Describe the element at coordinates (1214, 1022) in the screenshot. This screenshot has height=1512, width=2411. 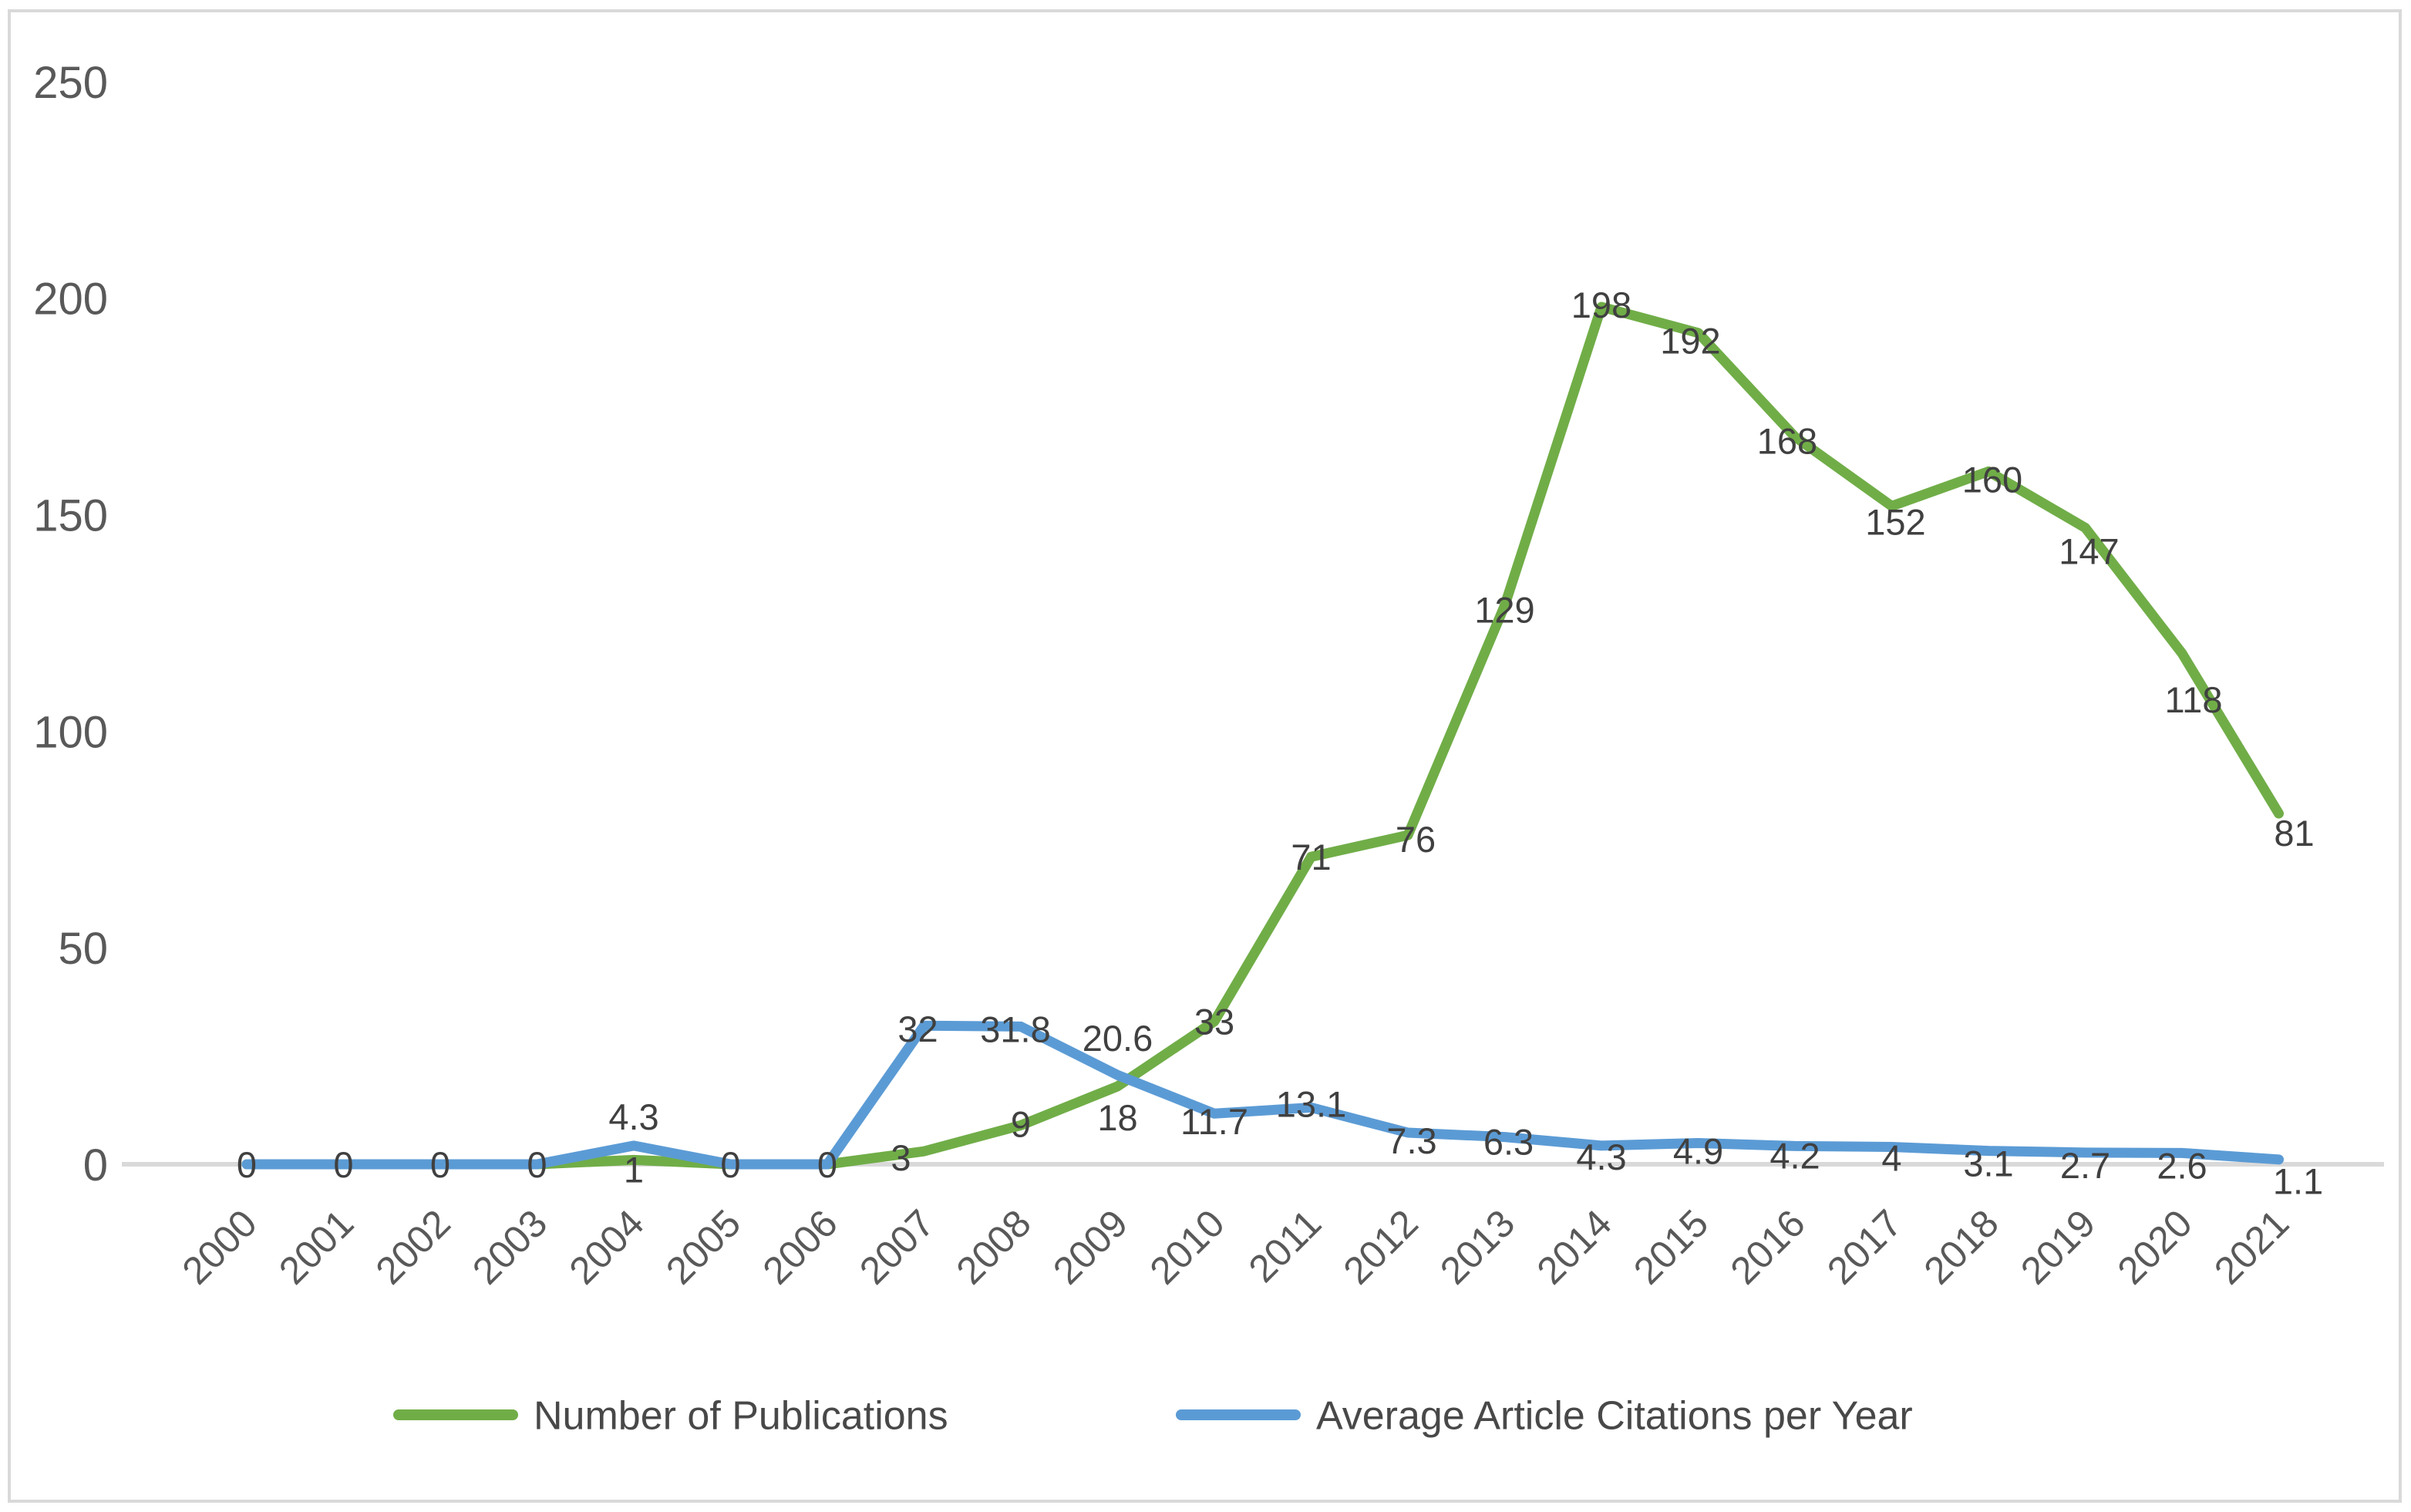
I see `publications-value-label: 33` at that location.